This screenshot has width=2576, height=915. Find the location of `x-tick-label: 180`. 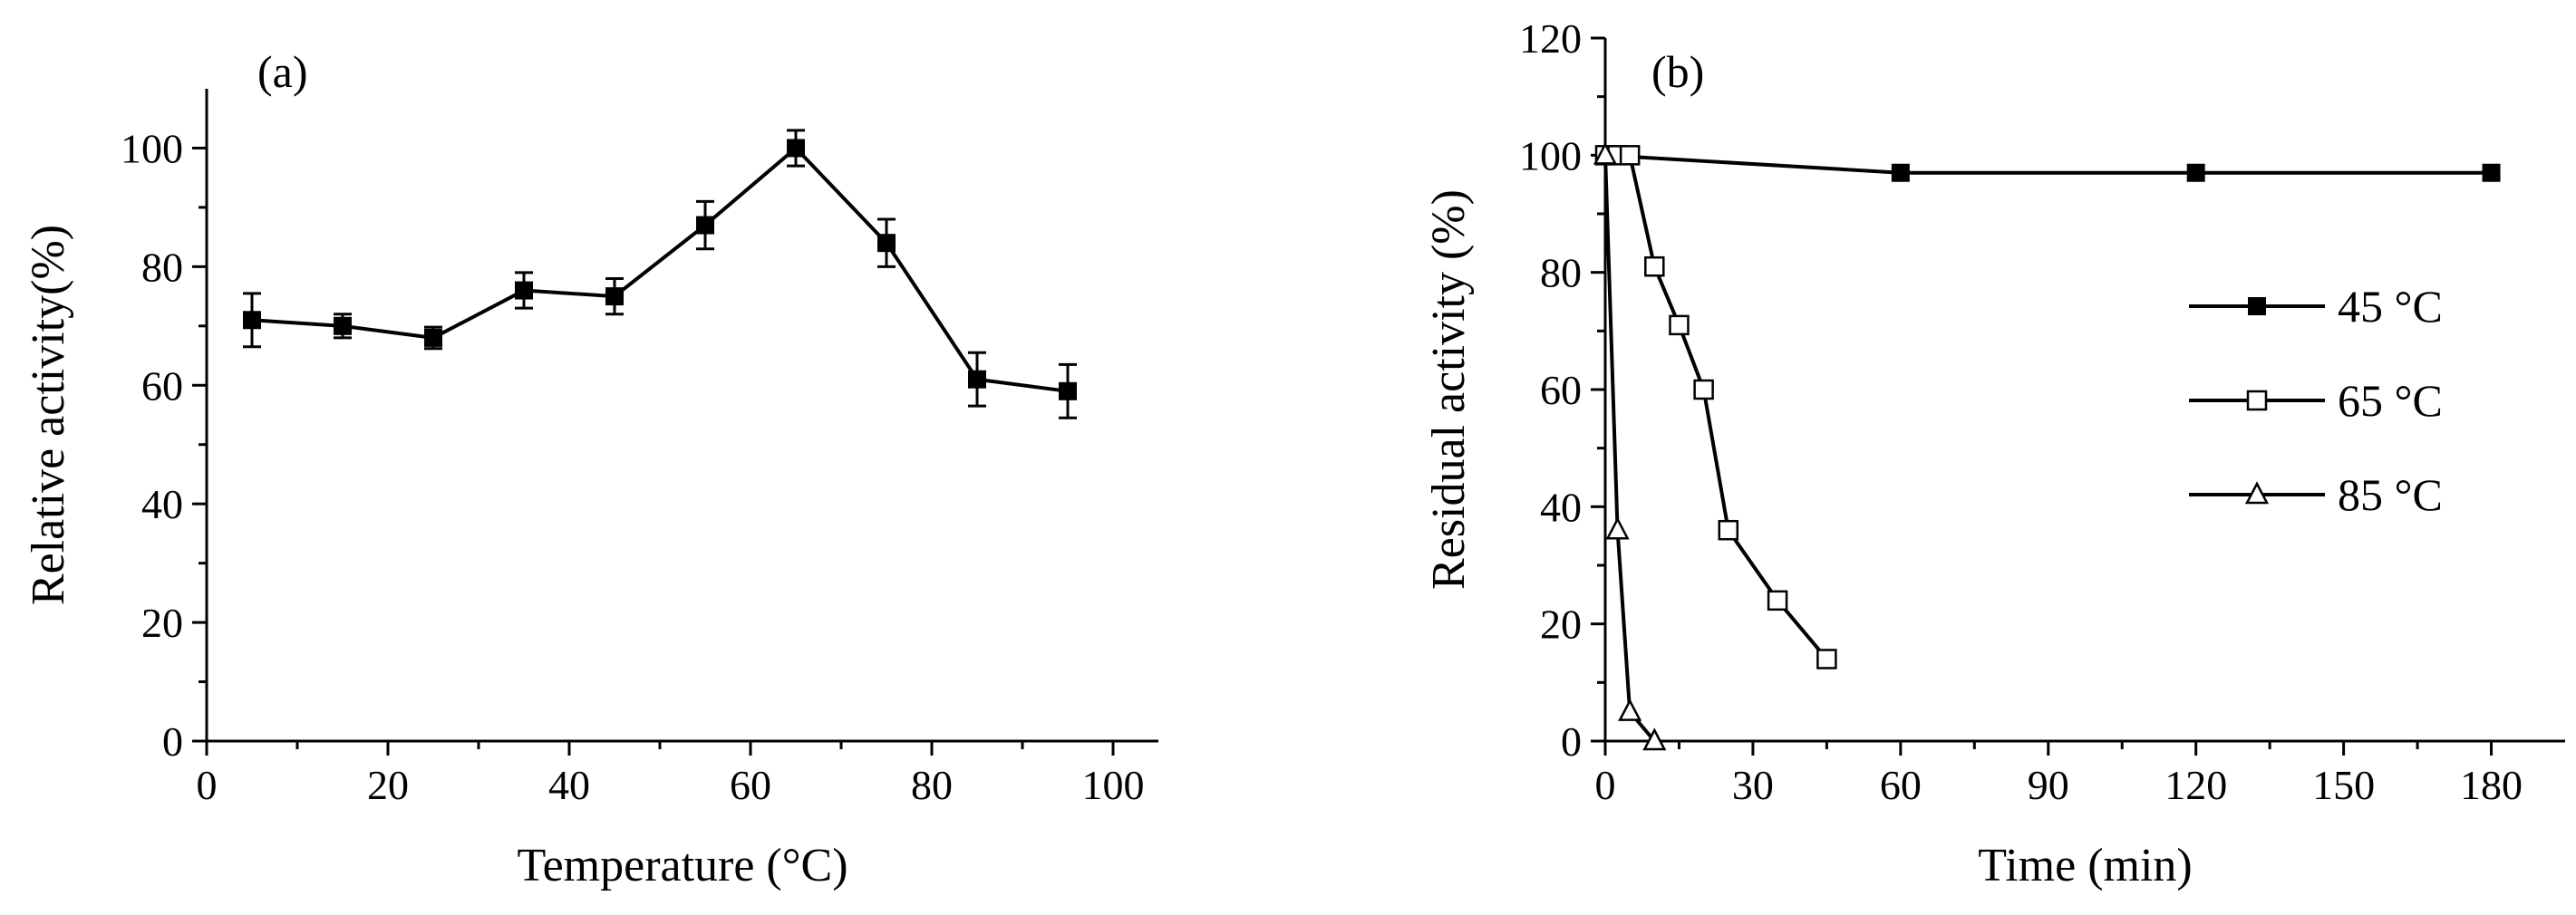

x-tick-label: 180 is located at coordinates (2491, 785).